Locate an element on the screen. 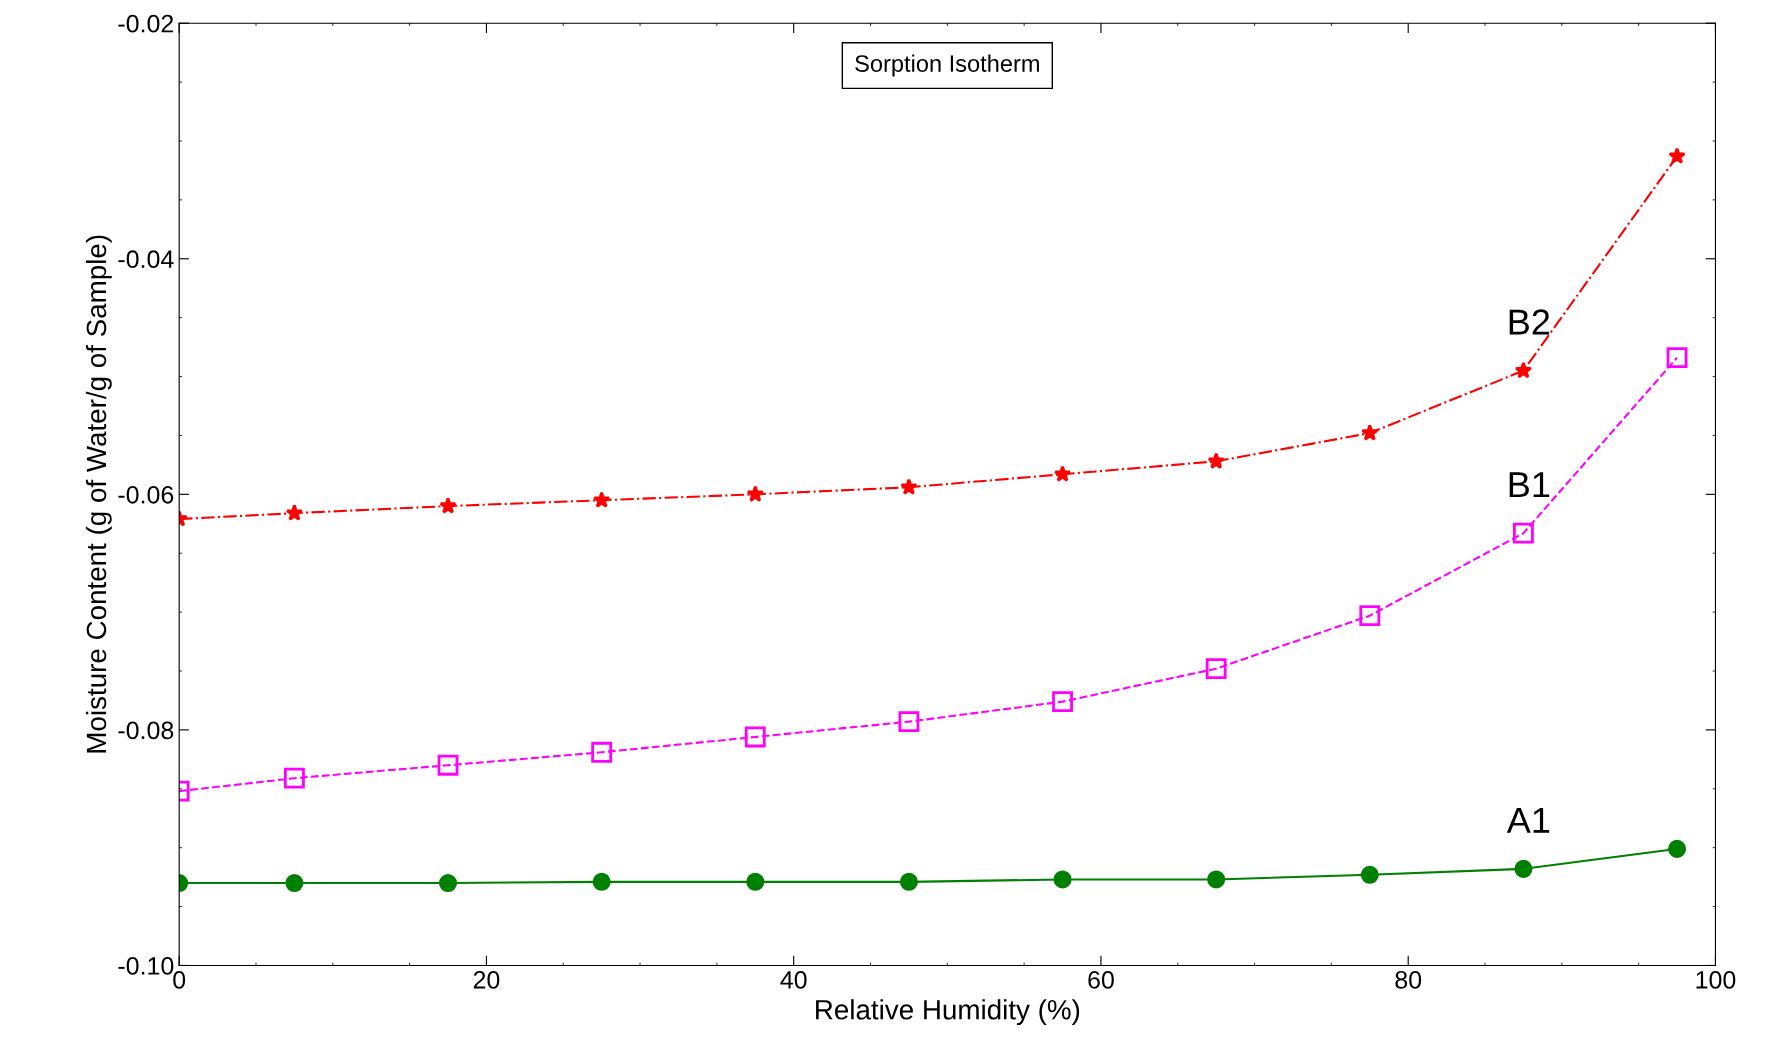 Image resolution: width=1774 pixels, height=1054 pixels. y-tick-label: -0.08 is located at coordinates (146, 730).